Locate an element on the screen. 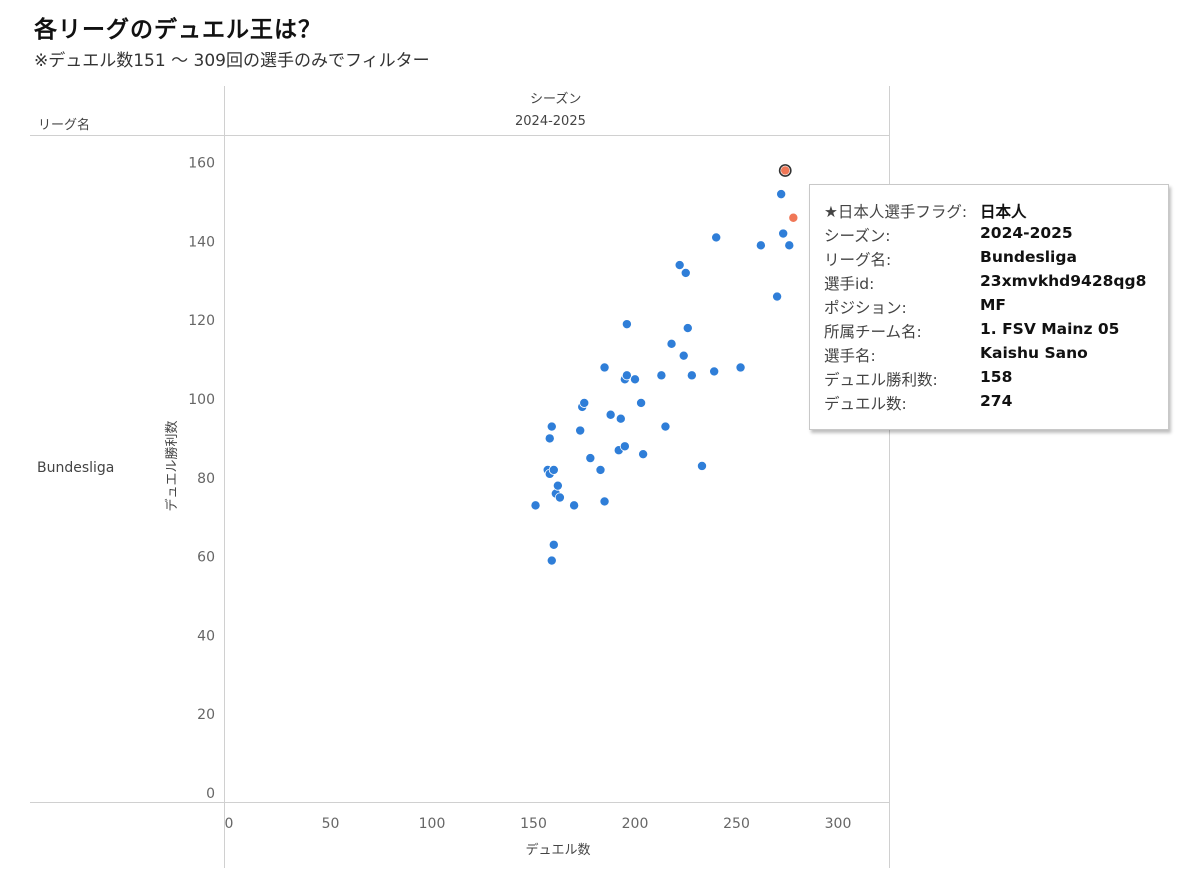 The width and height of the screenshot is (1200, 886). page-subtitle: ※デュエル数151 〜 309回の選手のみでフィルター is located at coordinates (232, 61).